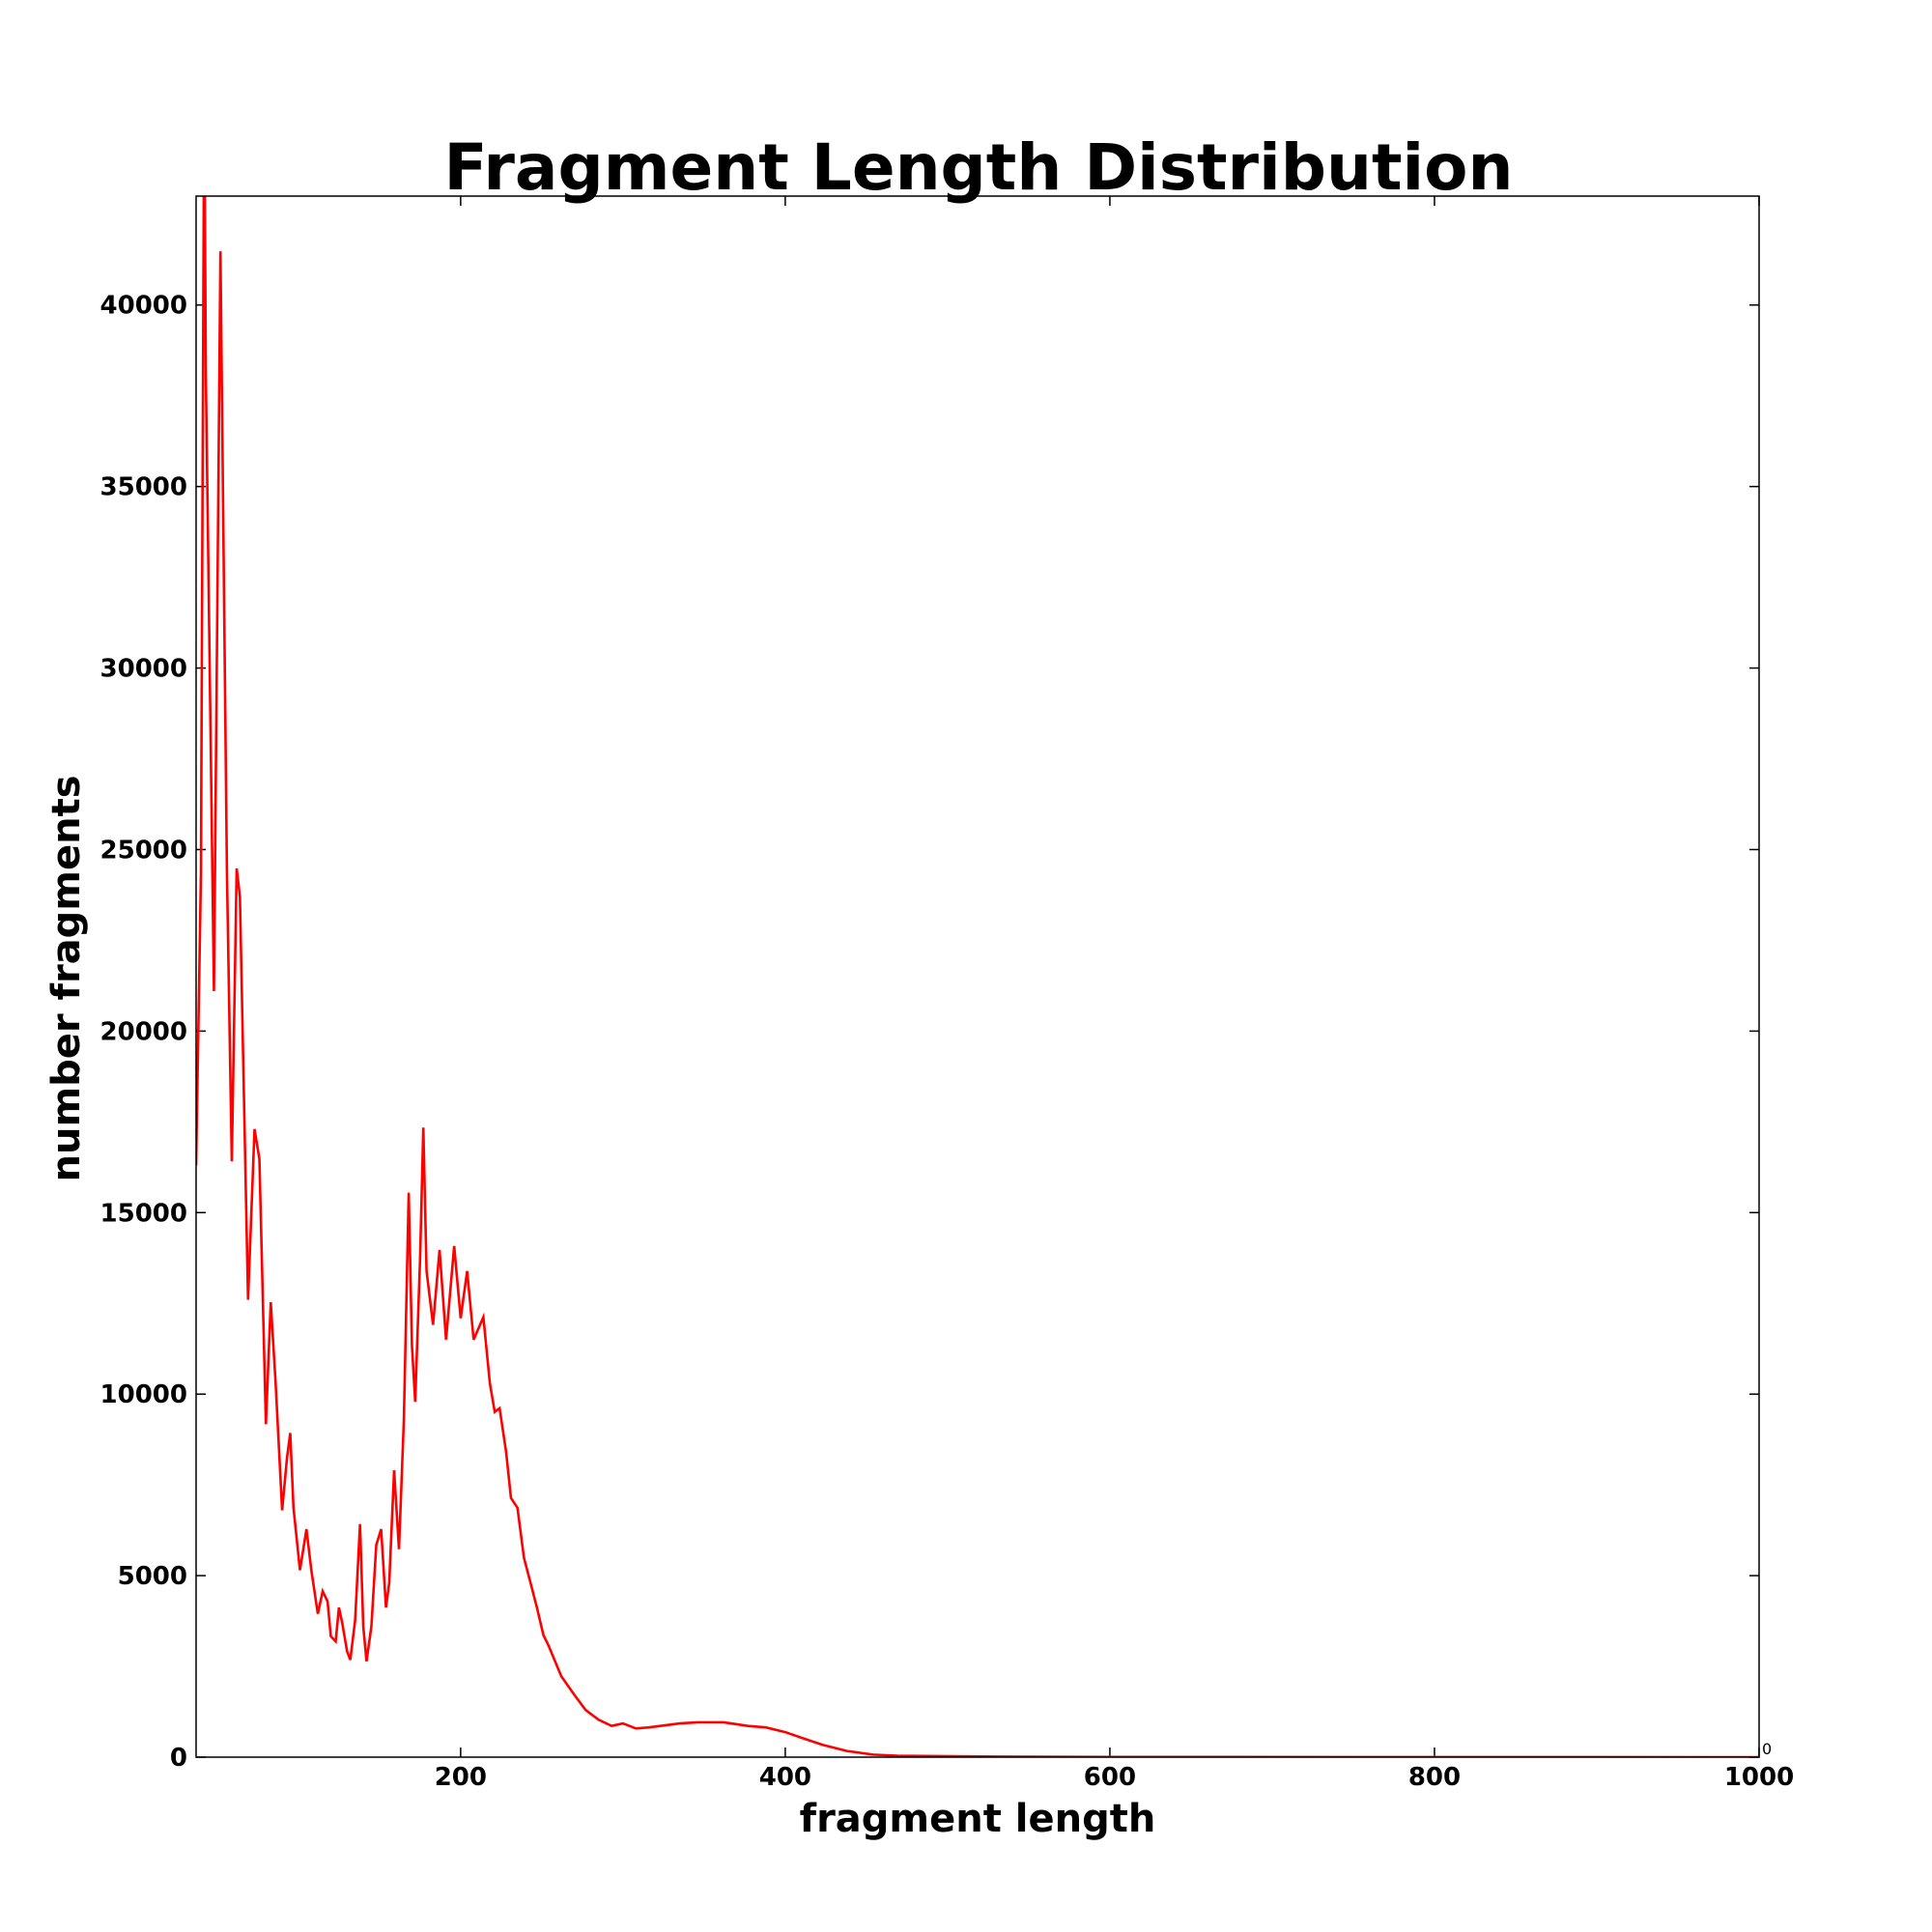 This screenshot has height=1932, width=1932. I want to click on y-tick-label: 20000, so click(143, 1031).